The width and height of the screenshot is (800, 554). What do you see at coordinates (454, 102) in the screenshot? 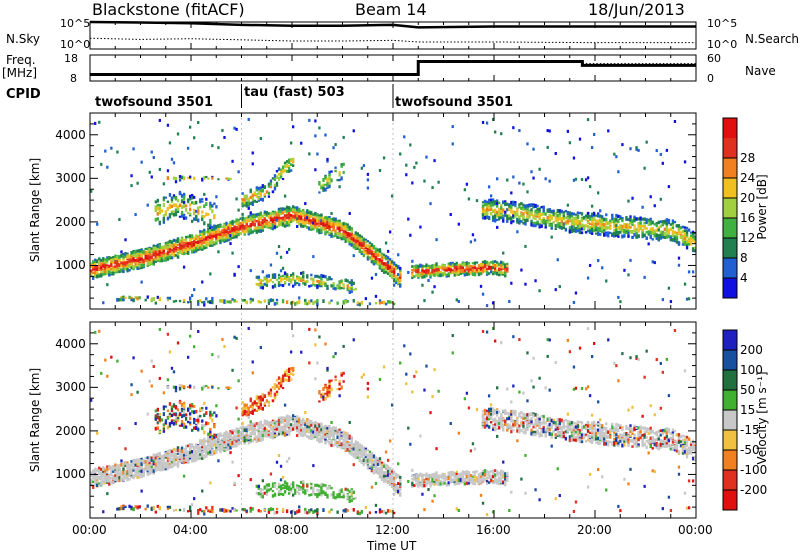
I see `cpid-segment-3: twofsound 3501` at bounding box center [454, 102].